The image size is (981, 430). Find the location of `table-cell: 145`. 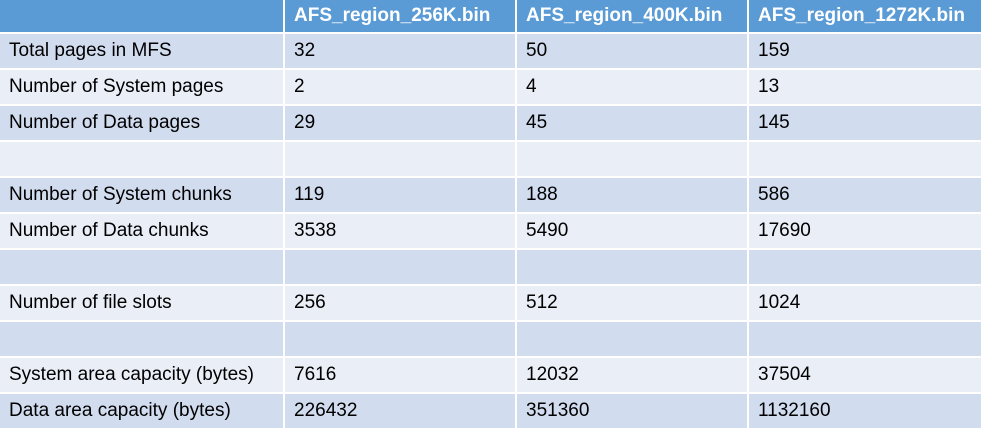

table-cell: 145 is located at coordinates (864, 123).